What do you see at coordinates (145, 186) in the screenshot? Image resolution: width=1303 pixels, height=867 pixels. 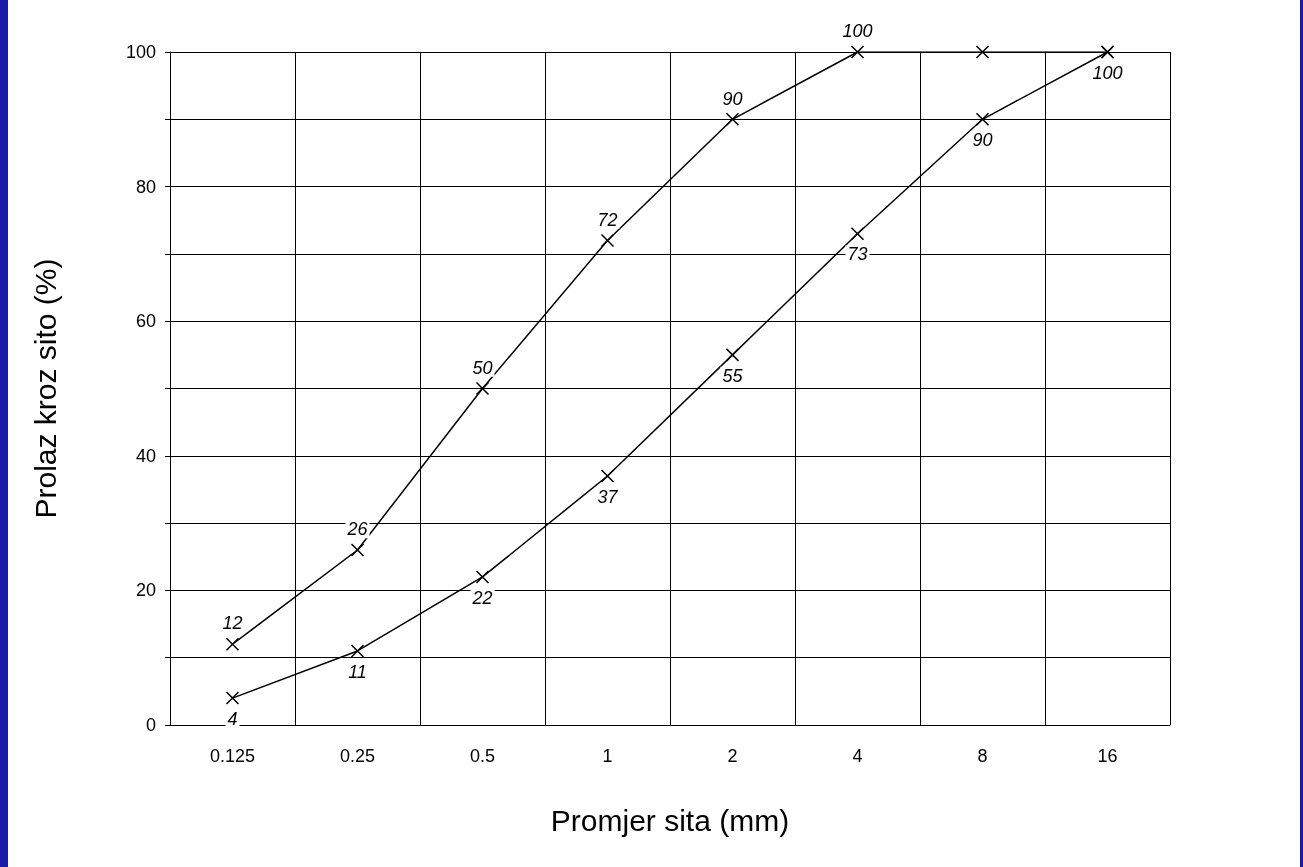 I see `y-tick-label: 80` at bounding box center [145, 186].